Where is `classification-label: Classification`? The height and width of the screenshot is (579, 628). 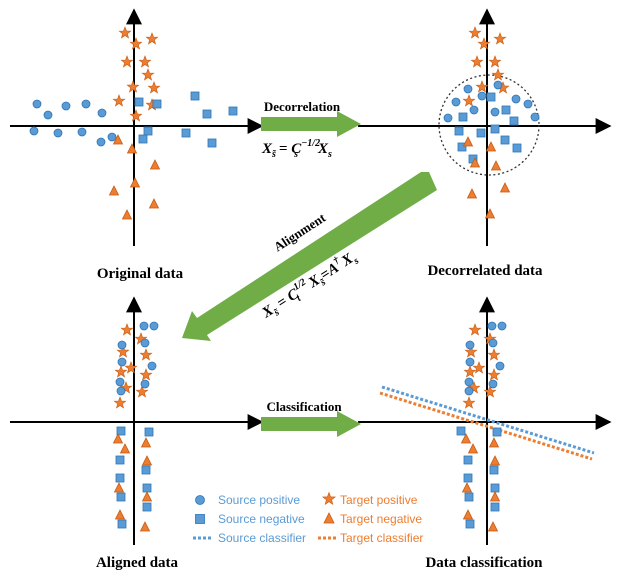
classification-label: Classification is located at coordinates (304, 406).